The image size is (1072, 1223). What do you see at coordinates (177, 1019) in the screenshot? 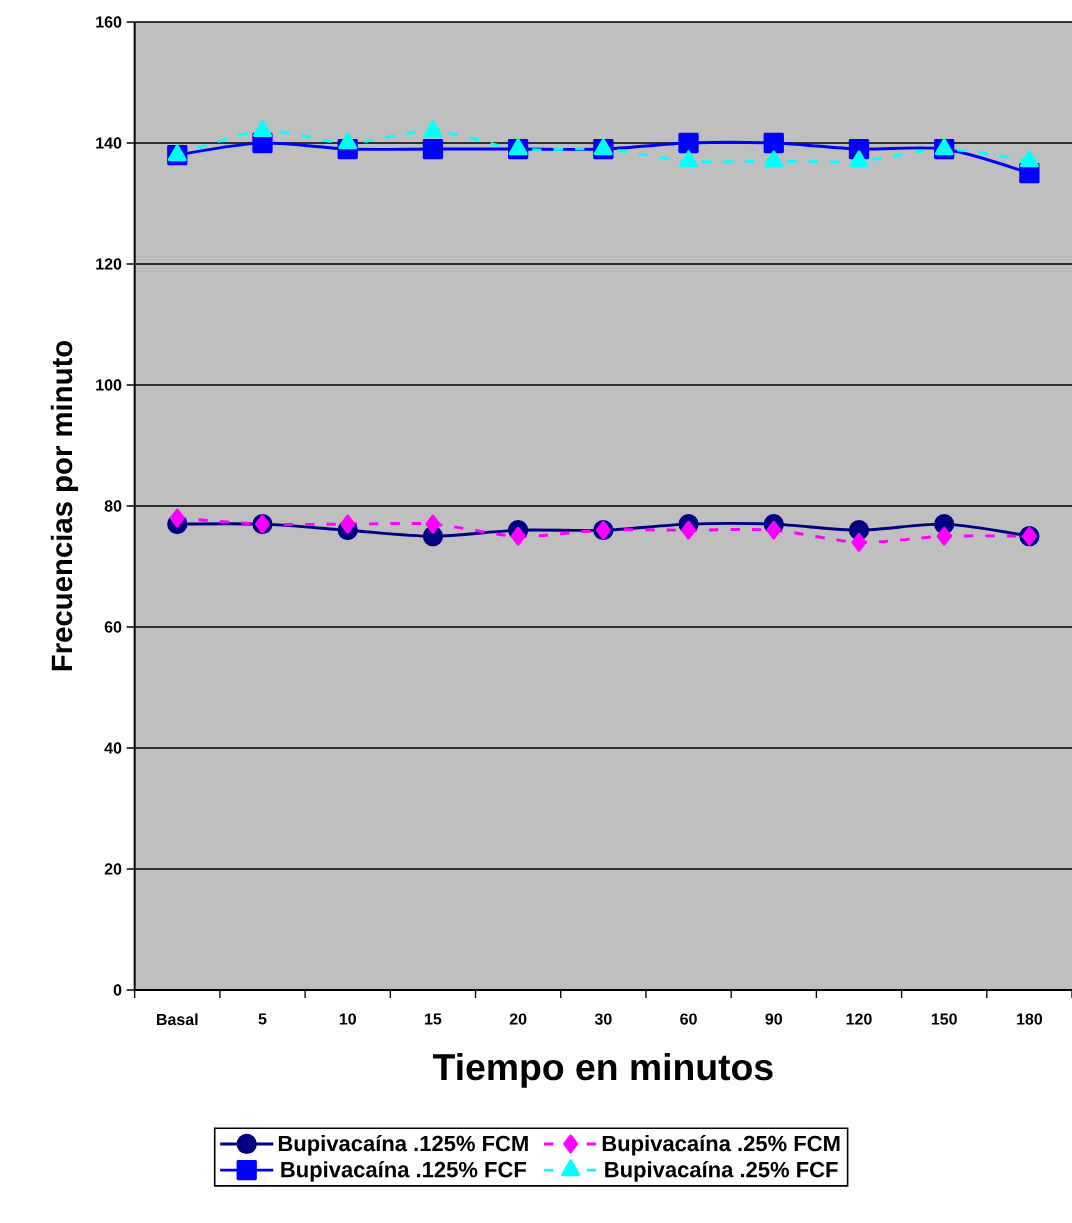
I see `x-tick-label: Basal` at bounding box center [177, 1019].